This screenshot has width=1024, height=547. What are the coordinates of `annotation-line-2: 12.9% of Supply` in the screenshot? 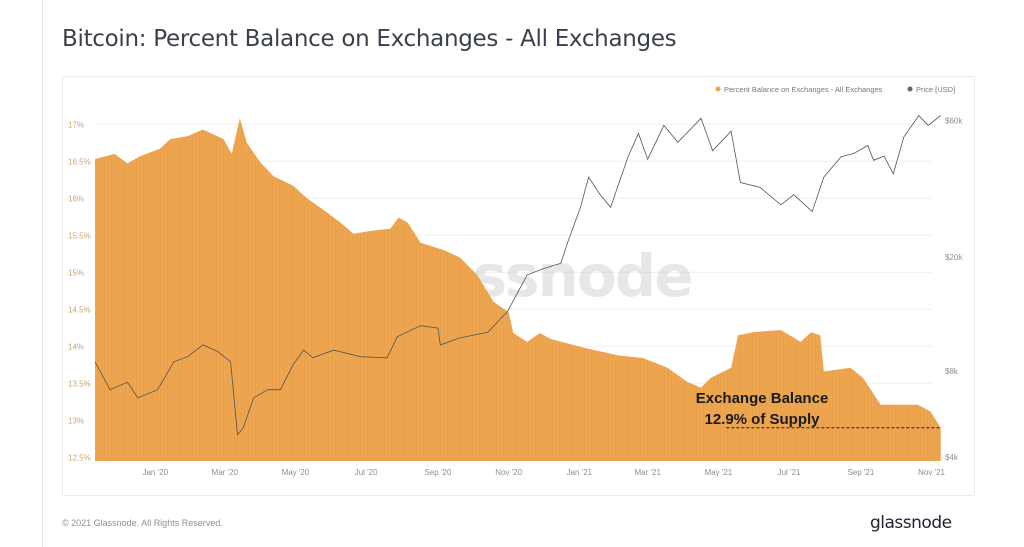 It's located at (762, 419).